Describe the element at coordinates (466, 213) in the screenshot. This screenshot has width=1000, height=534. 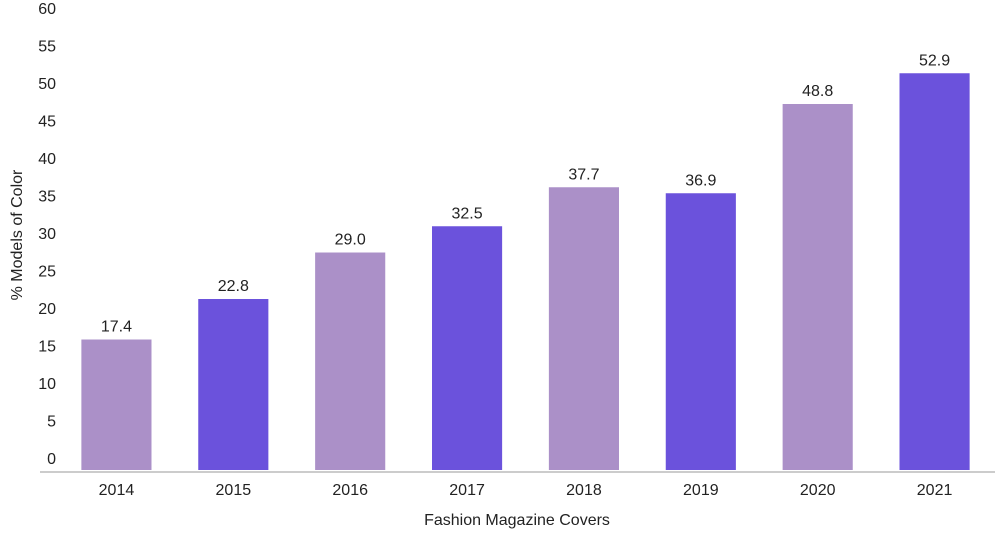
I see `value-label: 32.5` at that location.